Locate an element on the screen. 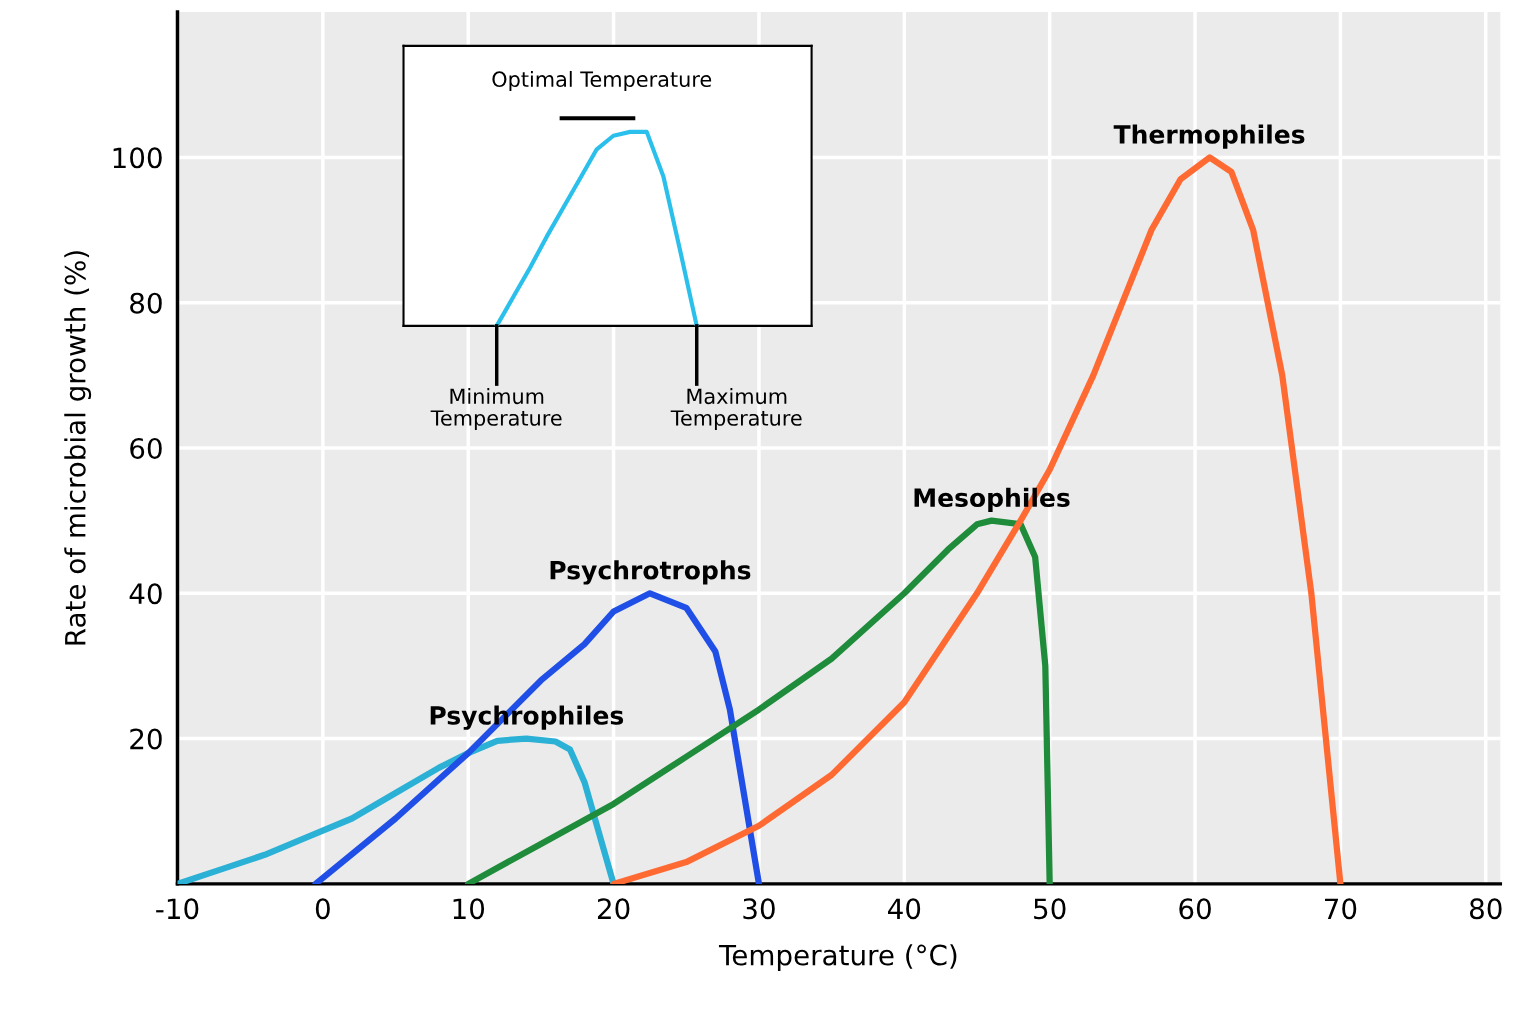  x-tick-label: 70 is located at coordinates (1341, 909).